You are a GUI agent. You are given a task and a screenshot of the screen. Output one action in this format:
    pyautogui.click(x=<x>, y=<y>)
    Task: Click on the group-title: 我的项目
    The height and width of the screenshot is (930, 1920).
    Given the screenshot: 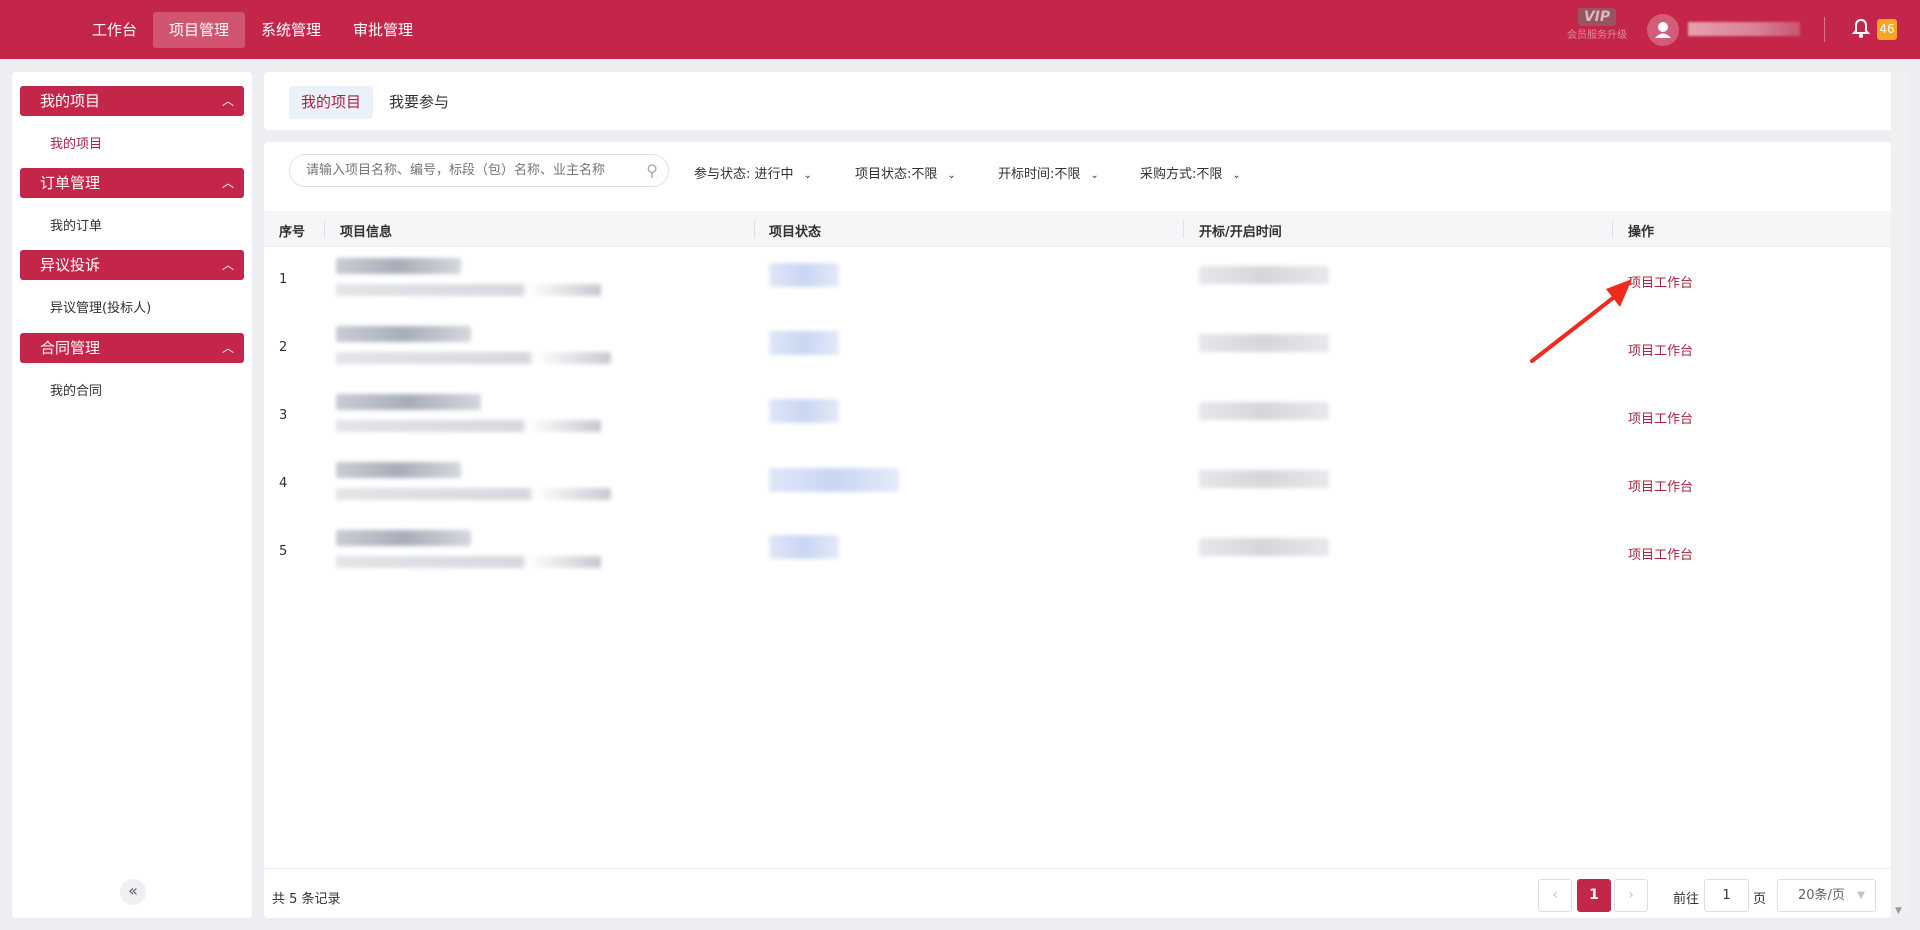 What is the action you would take?
    pyautogui.click(x=70, y=101)
    